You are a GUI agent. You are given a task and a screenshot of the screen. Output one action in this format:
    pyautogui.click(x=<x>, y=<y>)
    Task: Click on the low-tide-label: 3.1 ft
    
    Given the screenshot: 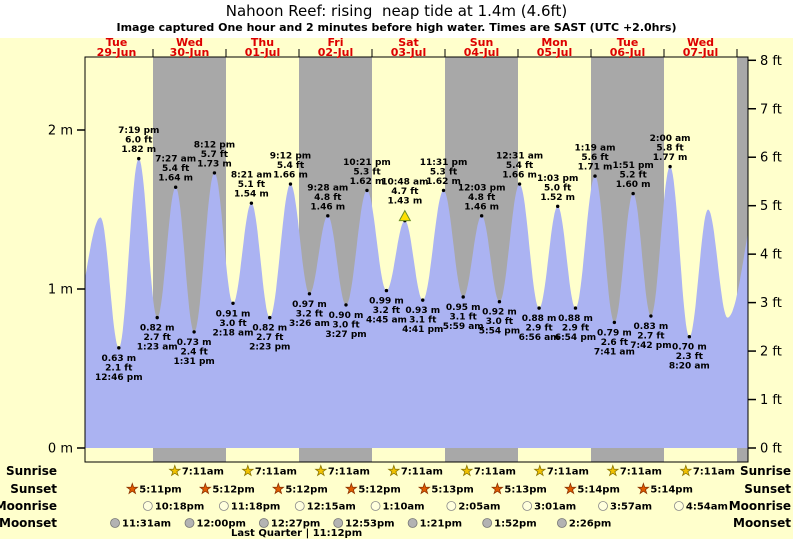 What is the action you would take?
    pyautogui.click(x=464, y=317)
    